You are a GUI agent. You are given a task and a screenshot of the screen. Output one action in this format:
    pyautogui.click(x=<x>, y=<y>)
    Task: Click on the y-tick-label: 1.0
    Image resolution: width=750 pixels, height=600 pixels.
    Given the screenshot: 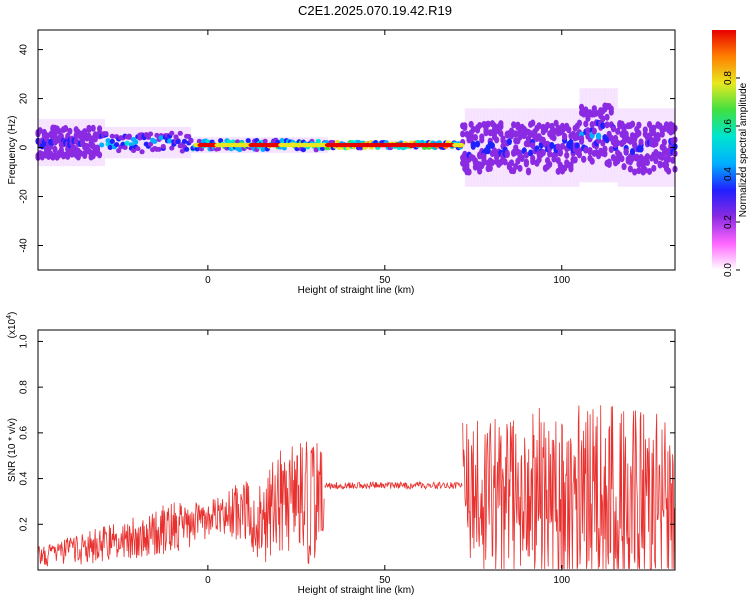 What is the action you would take?
    pyautogui.click(x=24, y=341)
    